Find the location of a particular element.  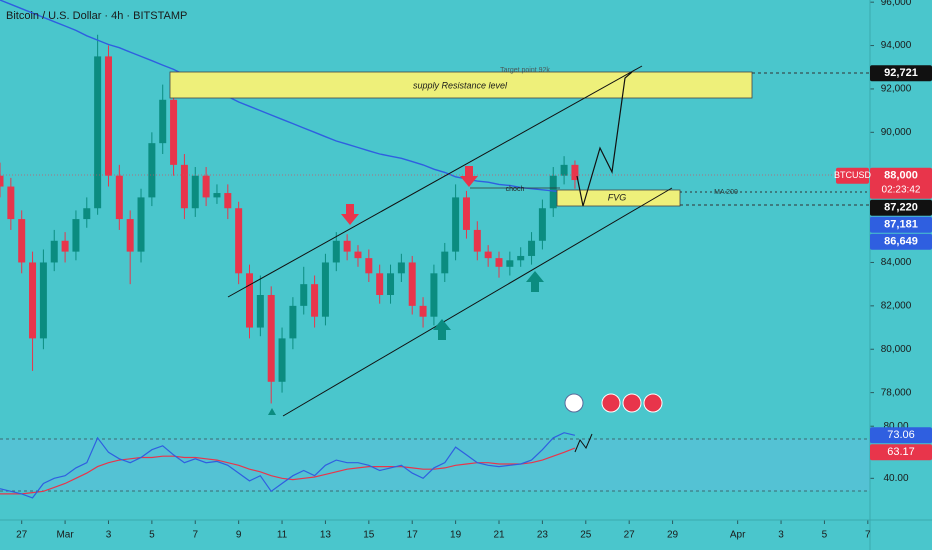

rsi-label: 63.17 is located at coordinates (901, 452).